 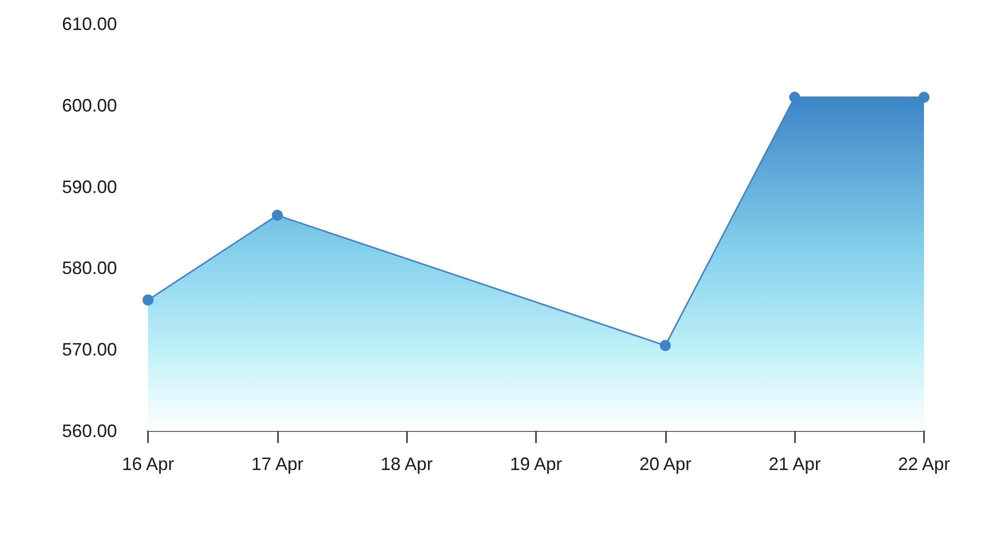 I want to click on x-tick-label: 21 Apr, so click(x=794, y=464).